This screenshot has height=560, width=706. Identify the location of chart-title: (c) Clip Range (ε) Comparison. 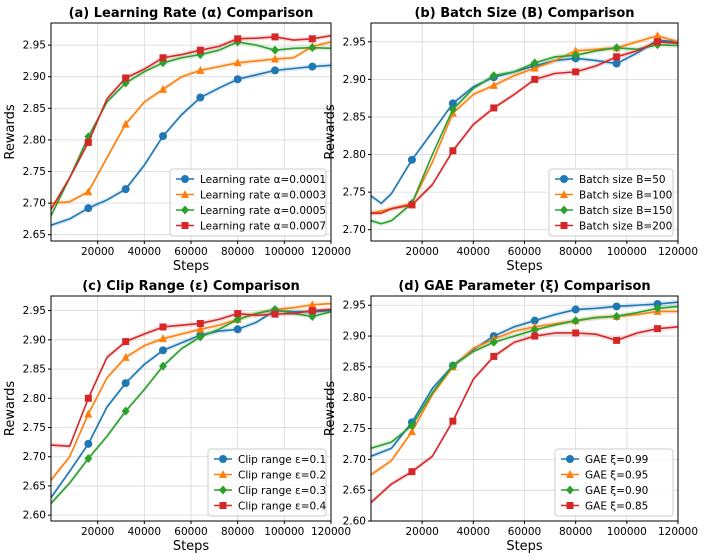
(191, 286).